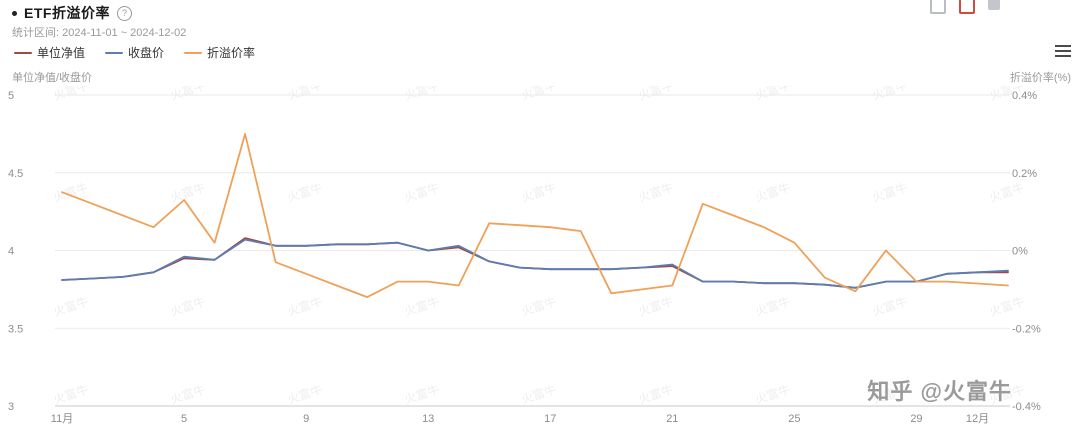 The height and width of the screenshot is (437, 1080). I want to click on x-axis-tick: 13, so click(428, 419).